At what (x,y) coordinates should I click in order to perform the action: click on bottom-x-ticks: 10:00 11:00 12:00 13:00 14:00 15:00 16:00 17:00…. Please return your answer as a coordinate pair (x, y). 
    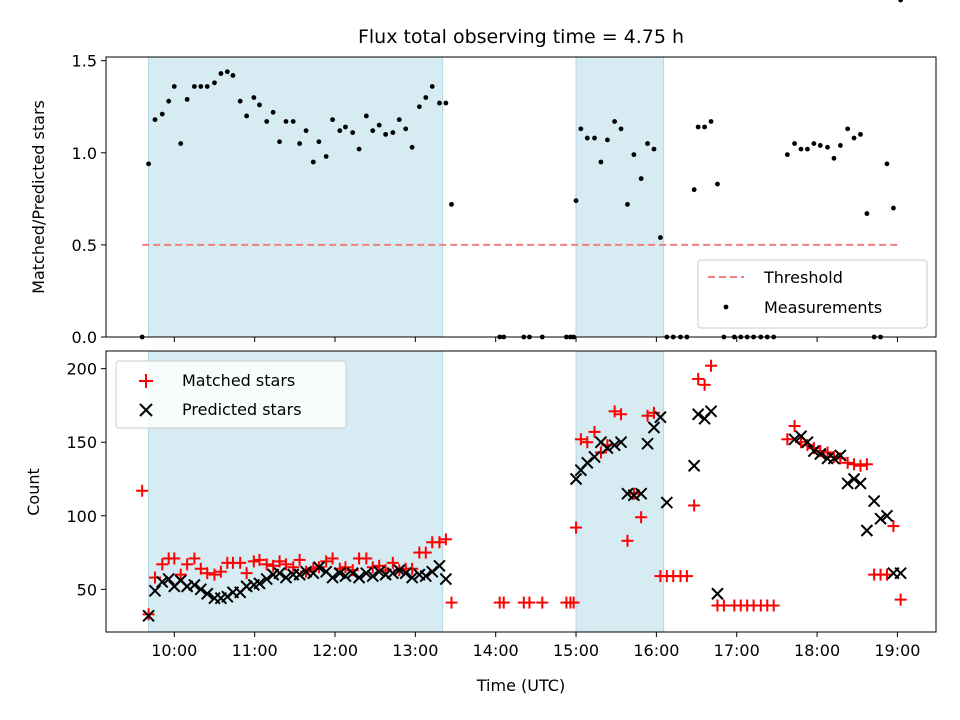
    Looking at the image, I should click on (535, 646).